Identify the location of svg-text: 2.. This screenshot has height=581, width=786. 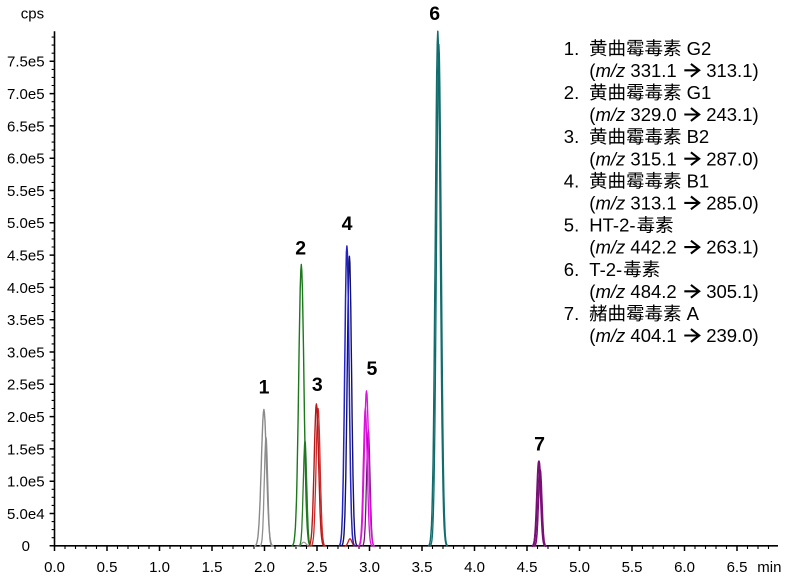
(571, 92).